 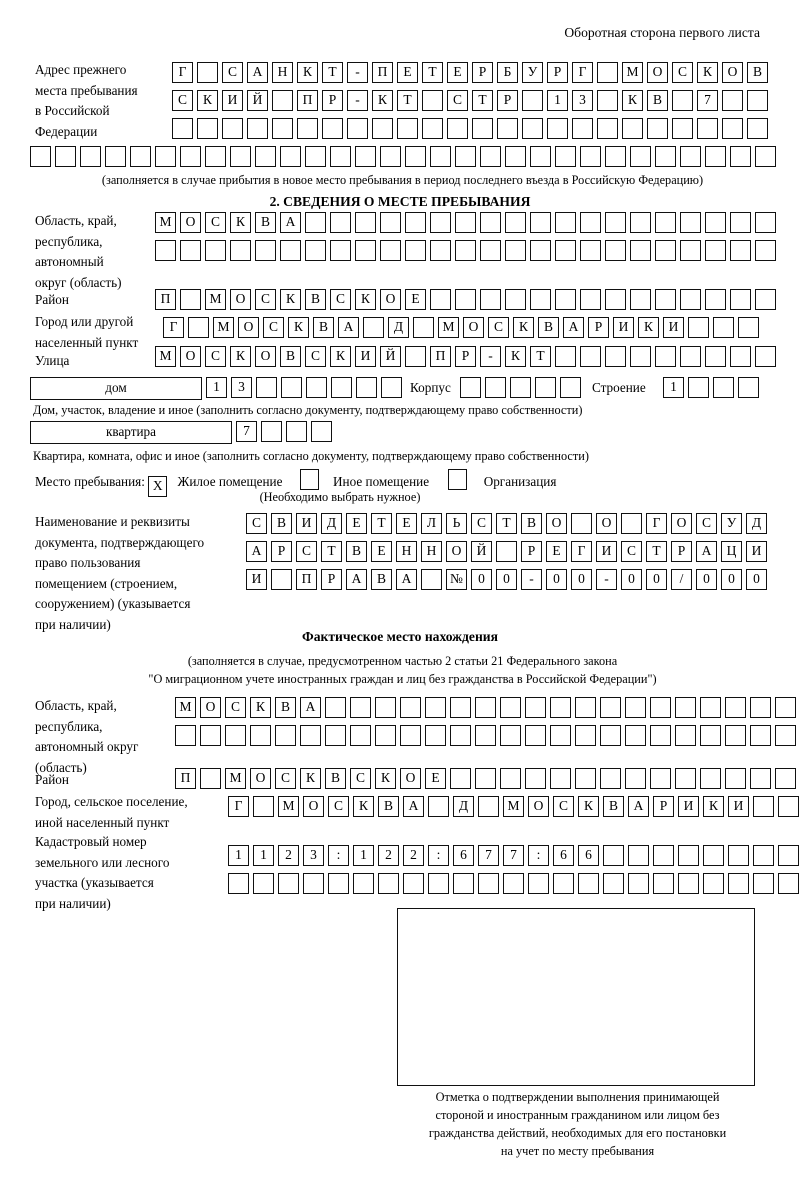 What do you see at coordinates (506, 523) in the screenshot?
I see `document-row-1-cell-11: Т` at bounding box center [506, 523].